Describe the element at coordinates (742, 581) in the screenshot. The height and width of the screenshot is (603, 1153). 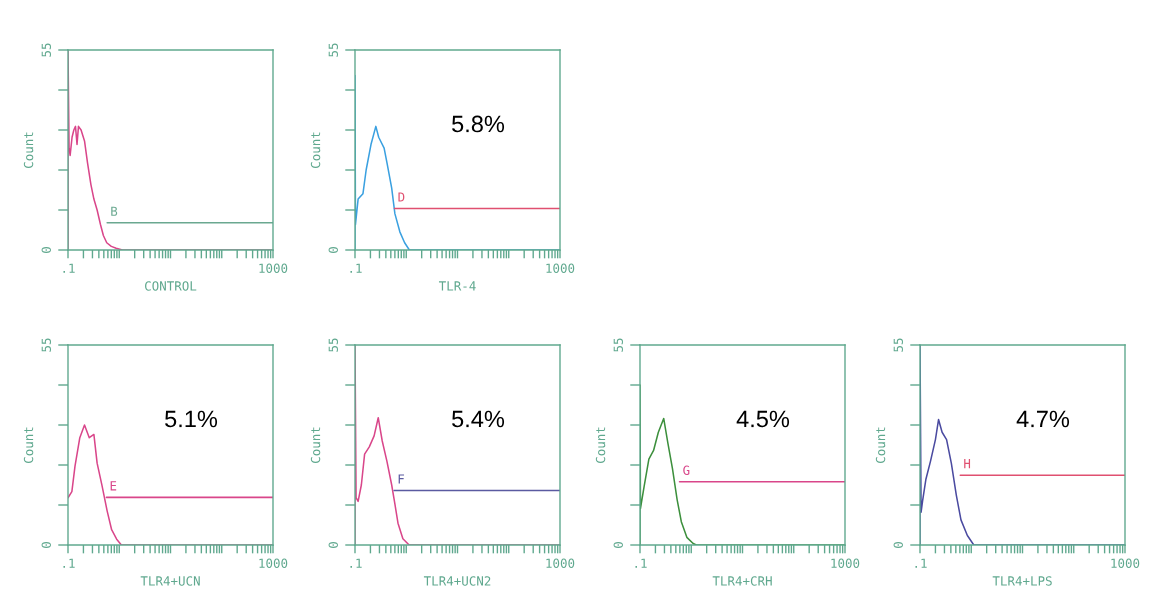
I see `x-axis-title: TLR4+CRH` at that location.